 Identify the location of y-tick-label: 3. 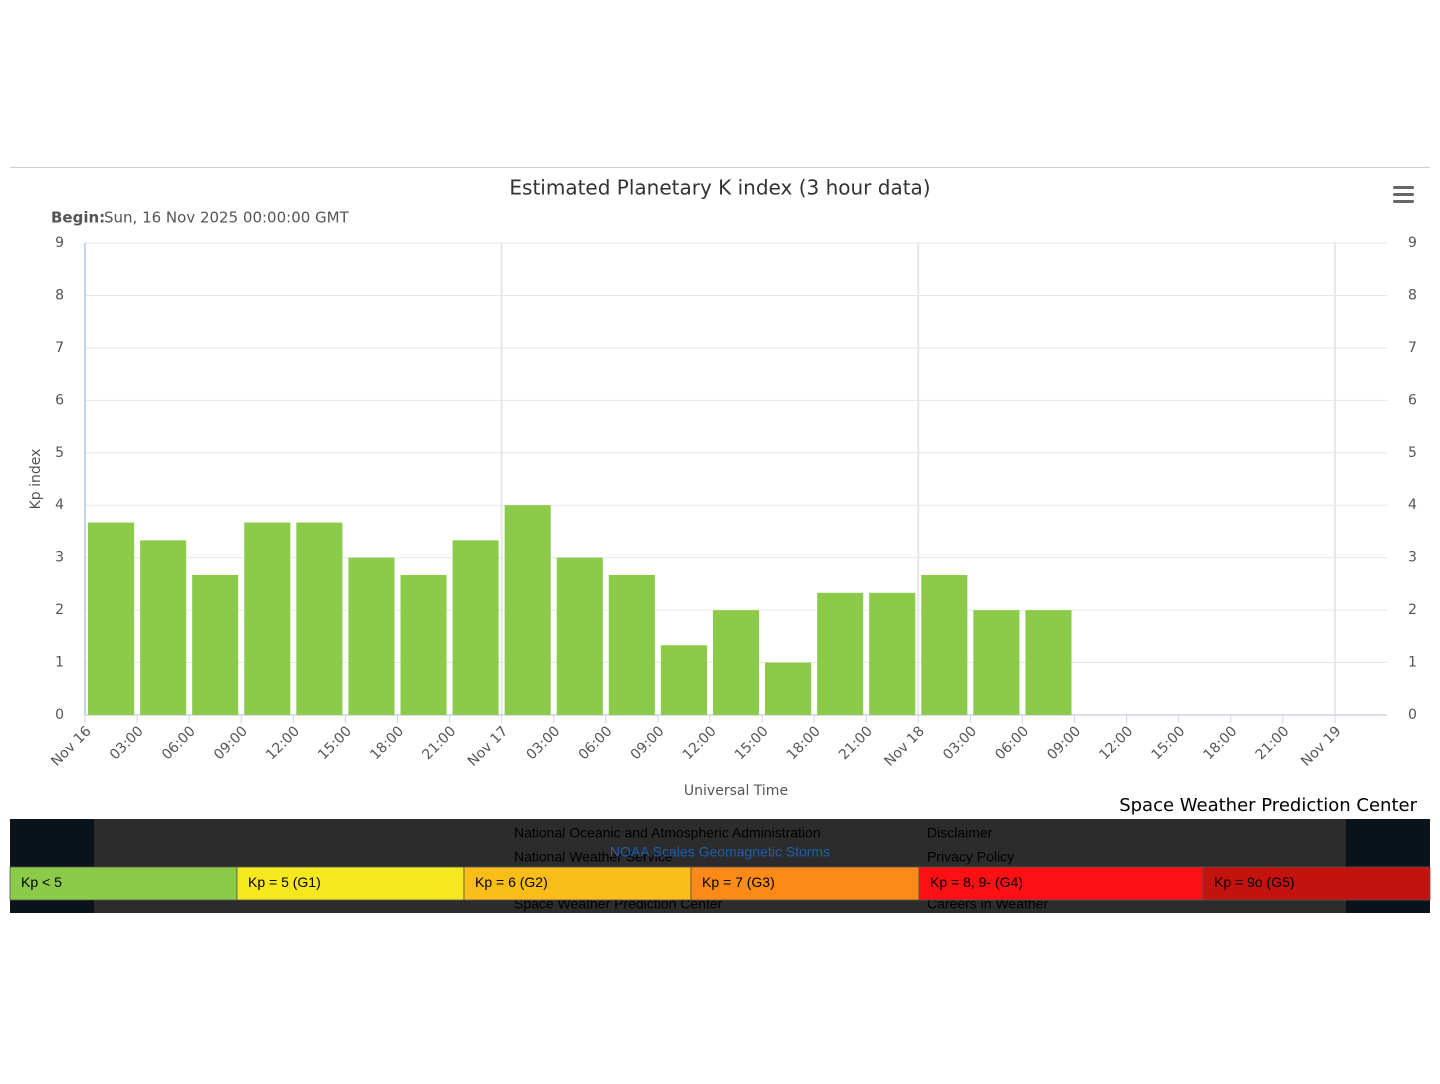
(59, 558).